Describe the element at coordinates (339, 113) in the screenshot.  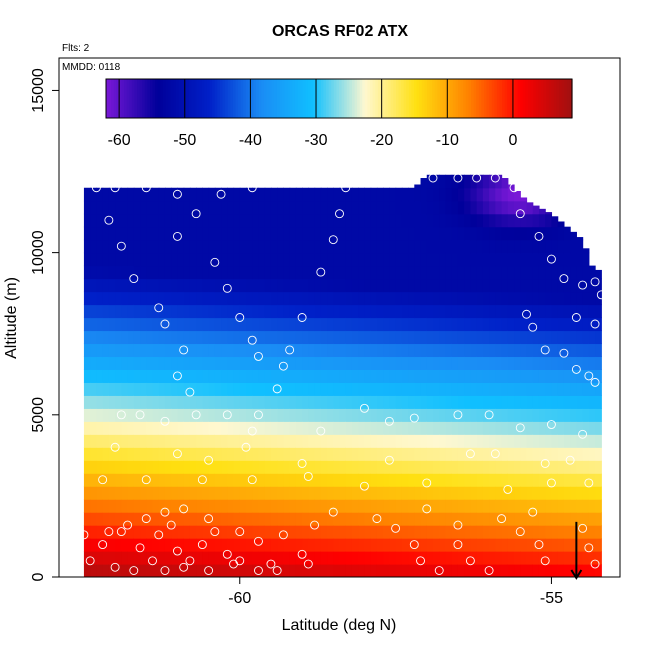
I see `colorbar: -60 -50 -40 -30 -20 -10 0` at that location.